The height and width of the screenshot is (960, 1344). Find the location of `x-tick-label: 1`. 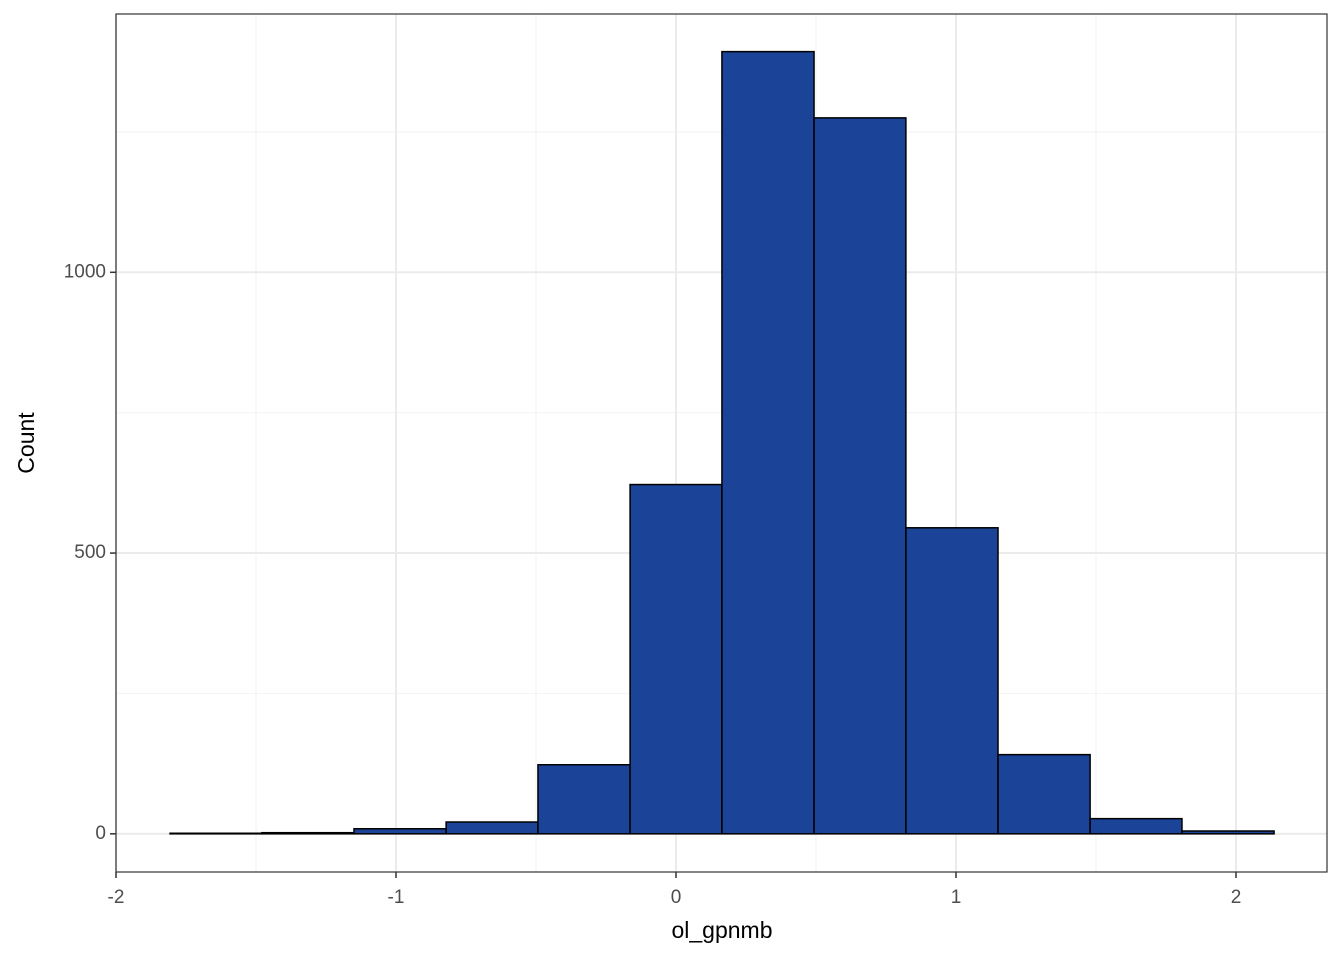

x-tick-label: 1 is located at coordinates (956, 897).